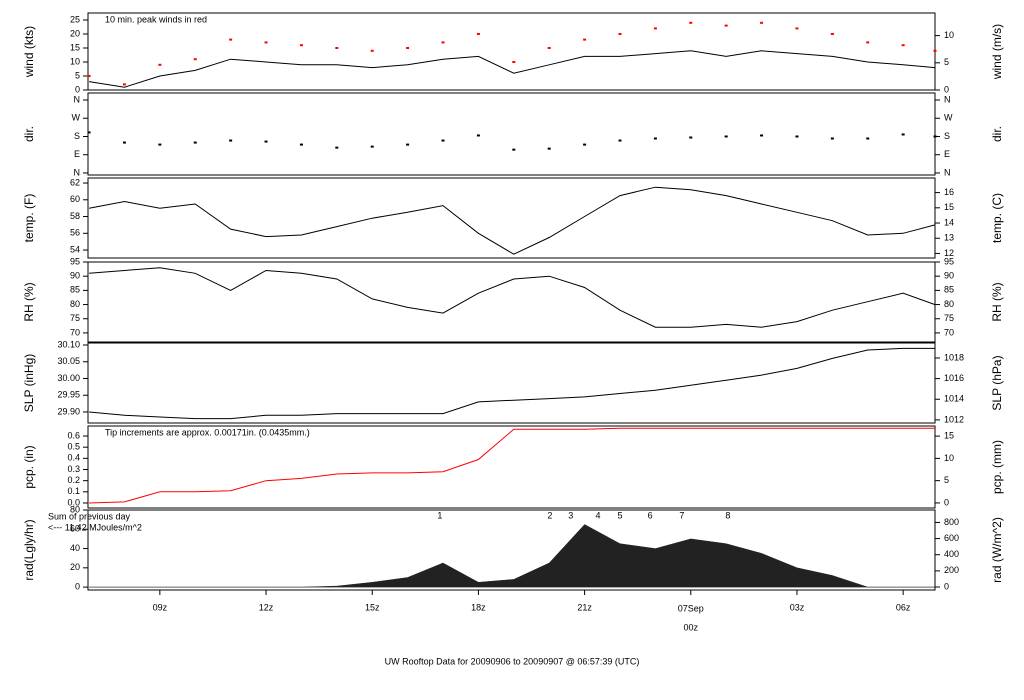 This screenshot has width=1024, height=700. I want to click on data-line, so click(512, 220).